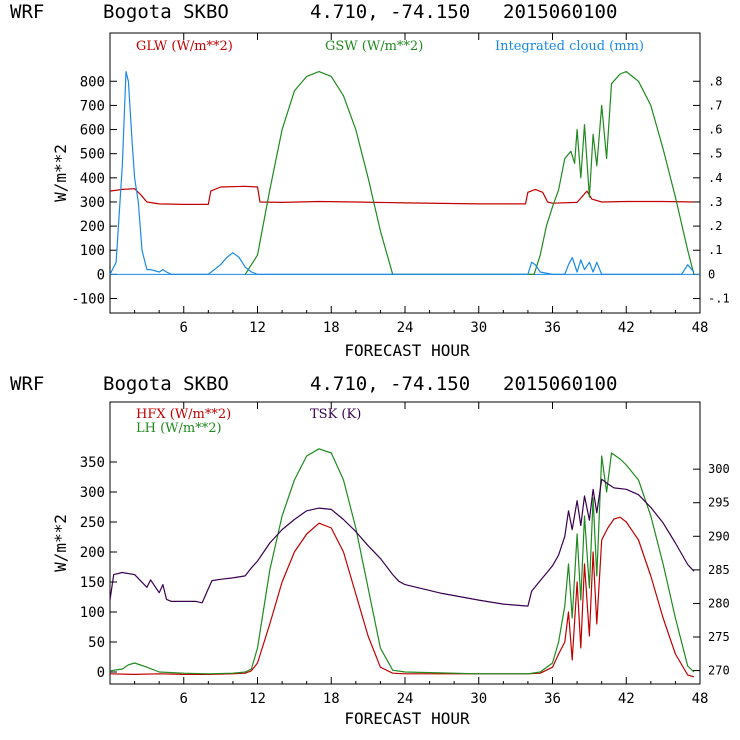 The width and height of the screenshot is (740, 740). What do you see at coordinates (405, 328) in the screenshot?
I see `top-x-tick-label: 24` at bounding box center [405, 328].